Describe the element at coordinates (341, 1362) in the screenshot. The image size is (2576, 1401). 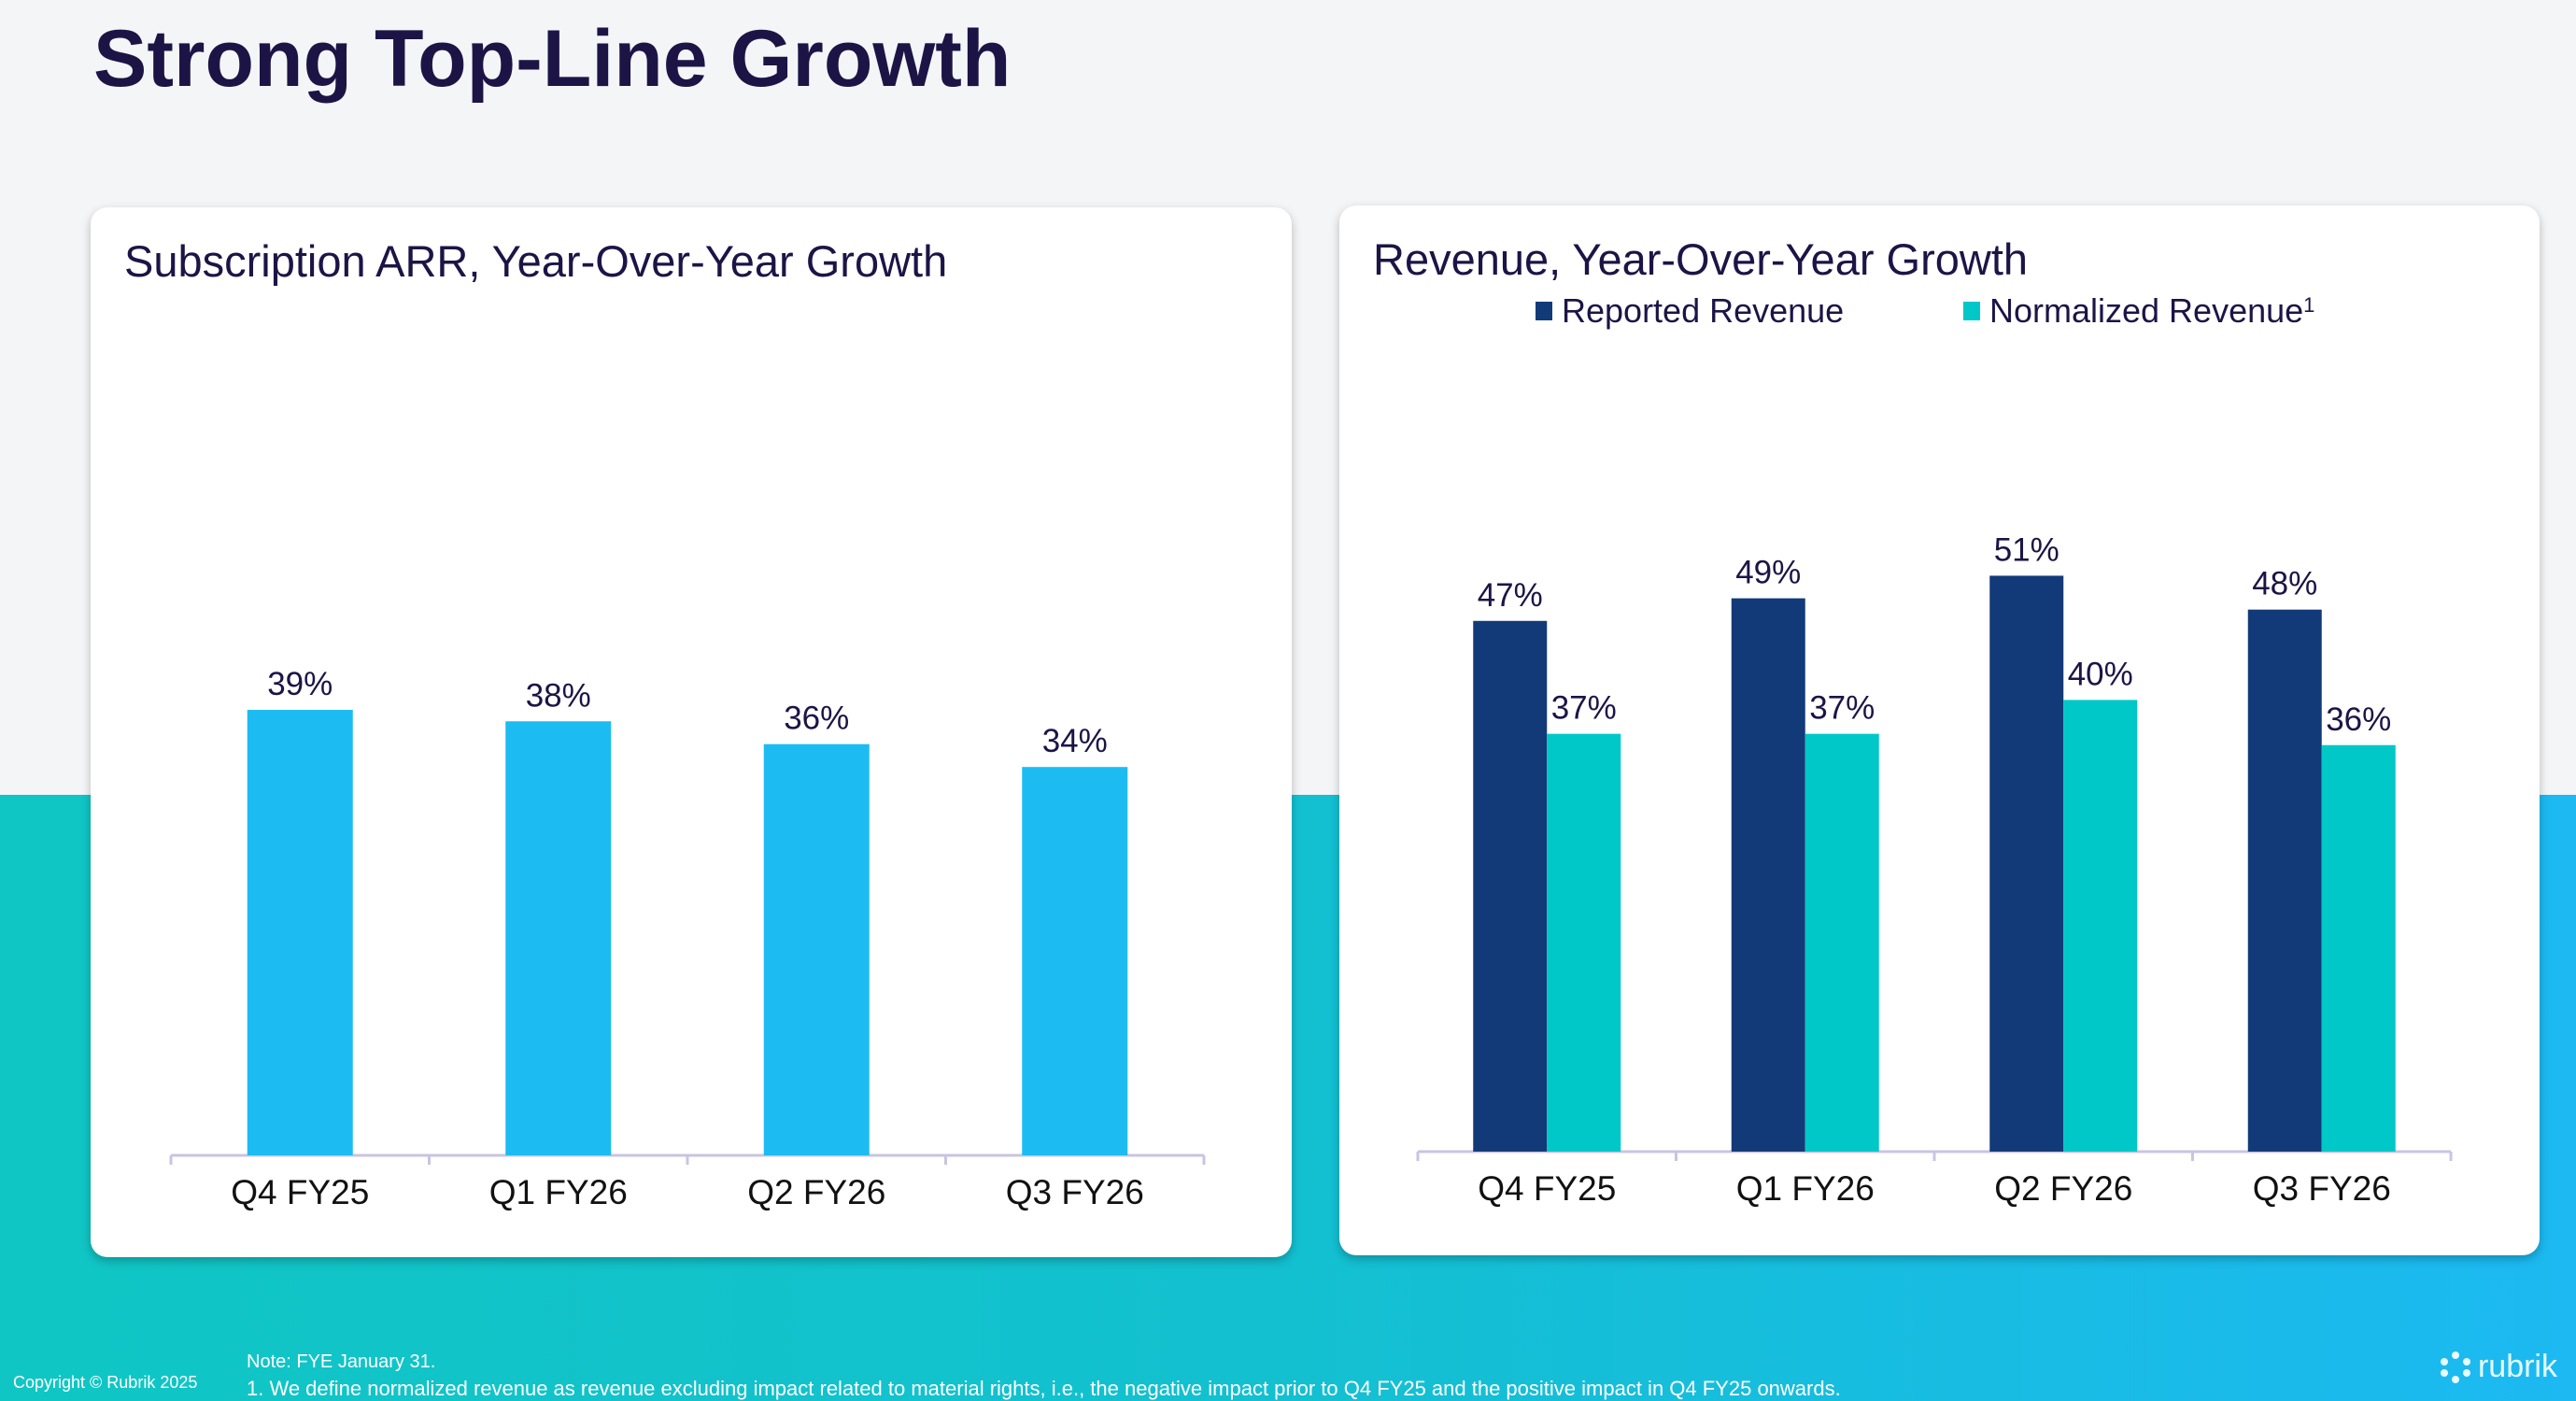
I see `footer-note: Note: FYE January 31.` at that location.